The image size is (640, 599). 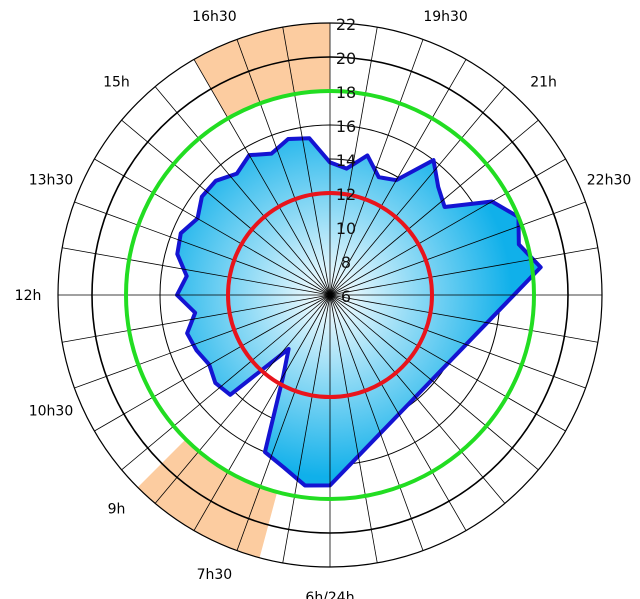 What do you see at coordinates (117, 510) in the screenshot?
I see `hour-label: 9h` at bounding box center [117, 510].